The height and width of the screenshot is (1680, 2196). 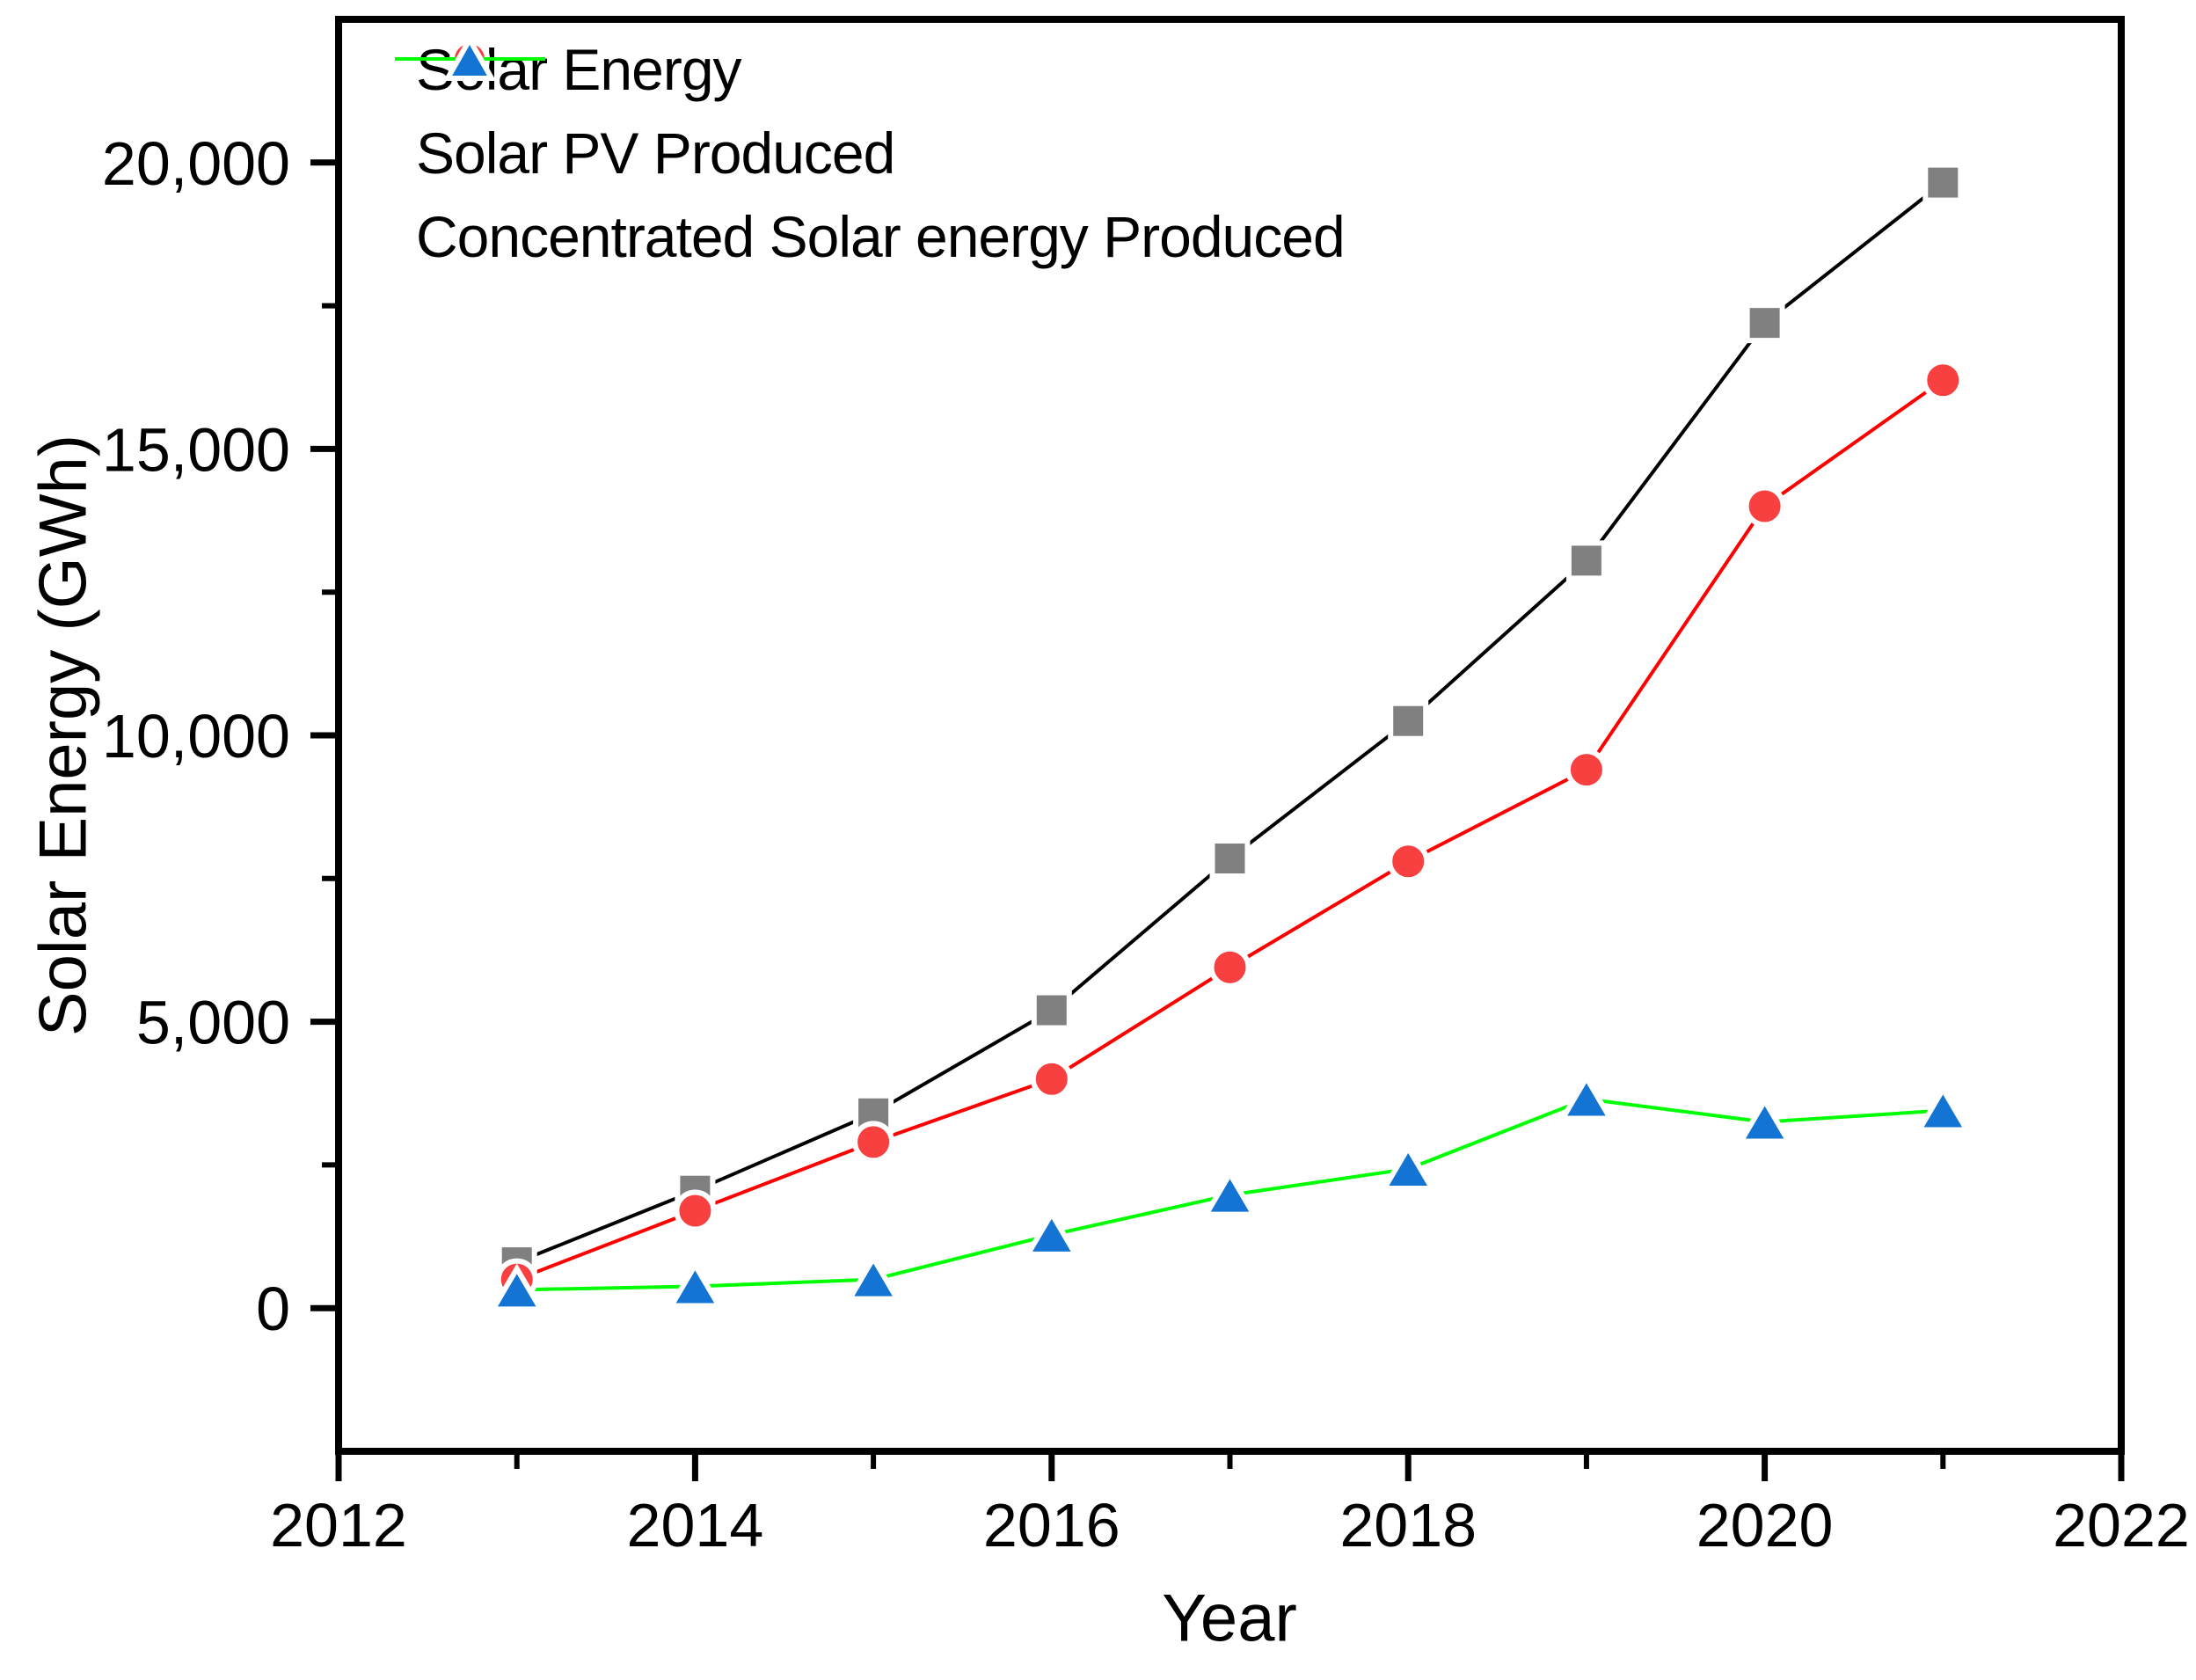 I want to click on x-tick-label: 2018, so click(x=1408, y=1525).